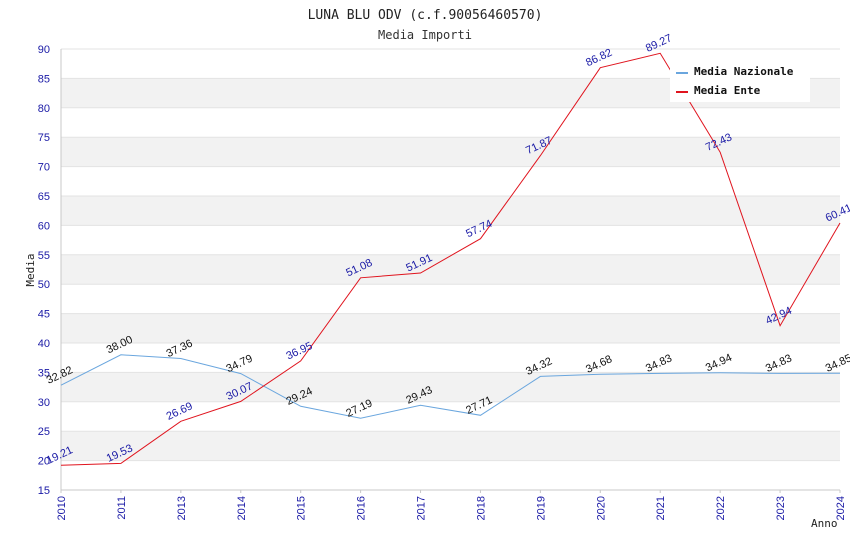  I want to click on x-tick-label: 2013, so click(182, 508).